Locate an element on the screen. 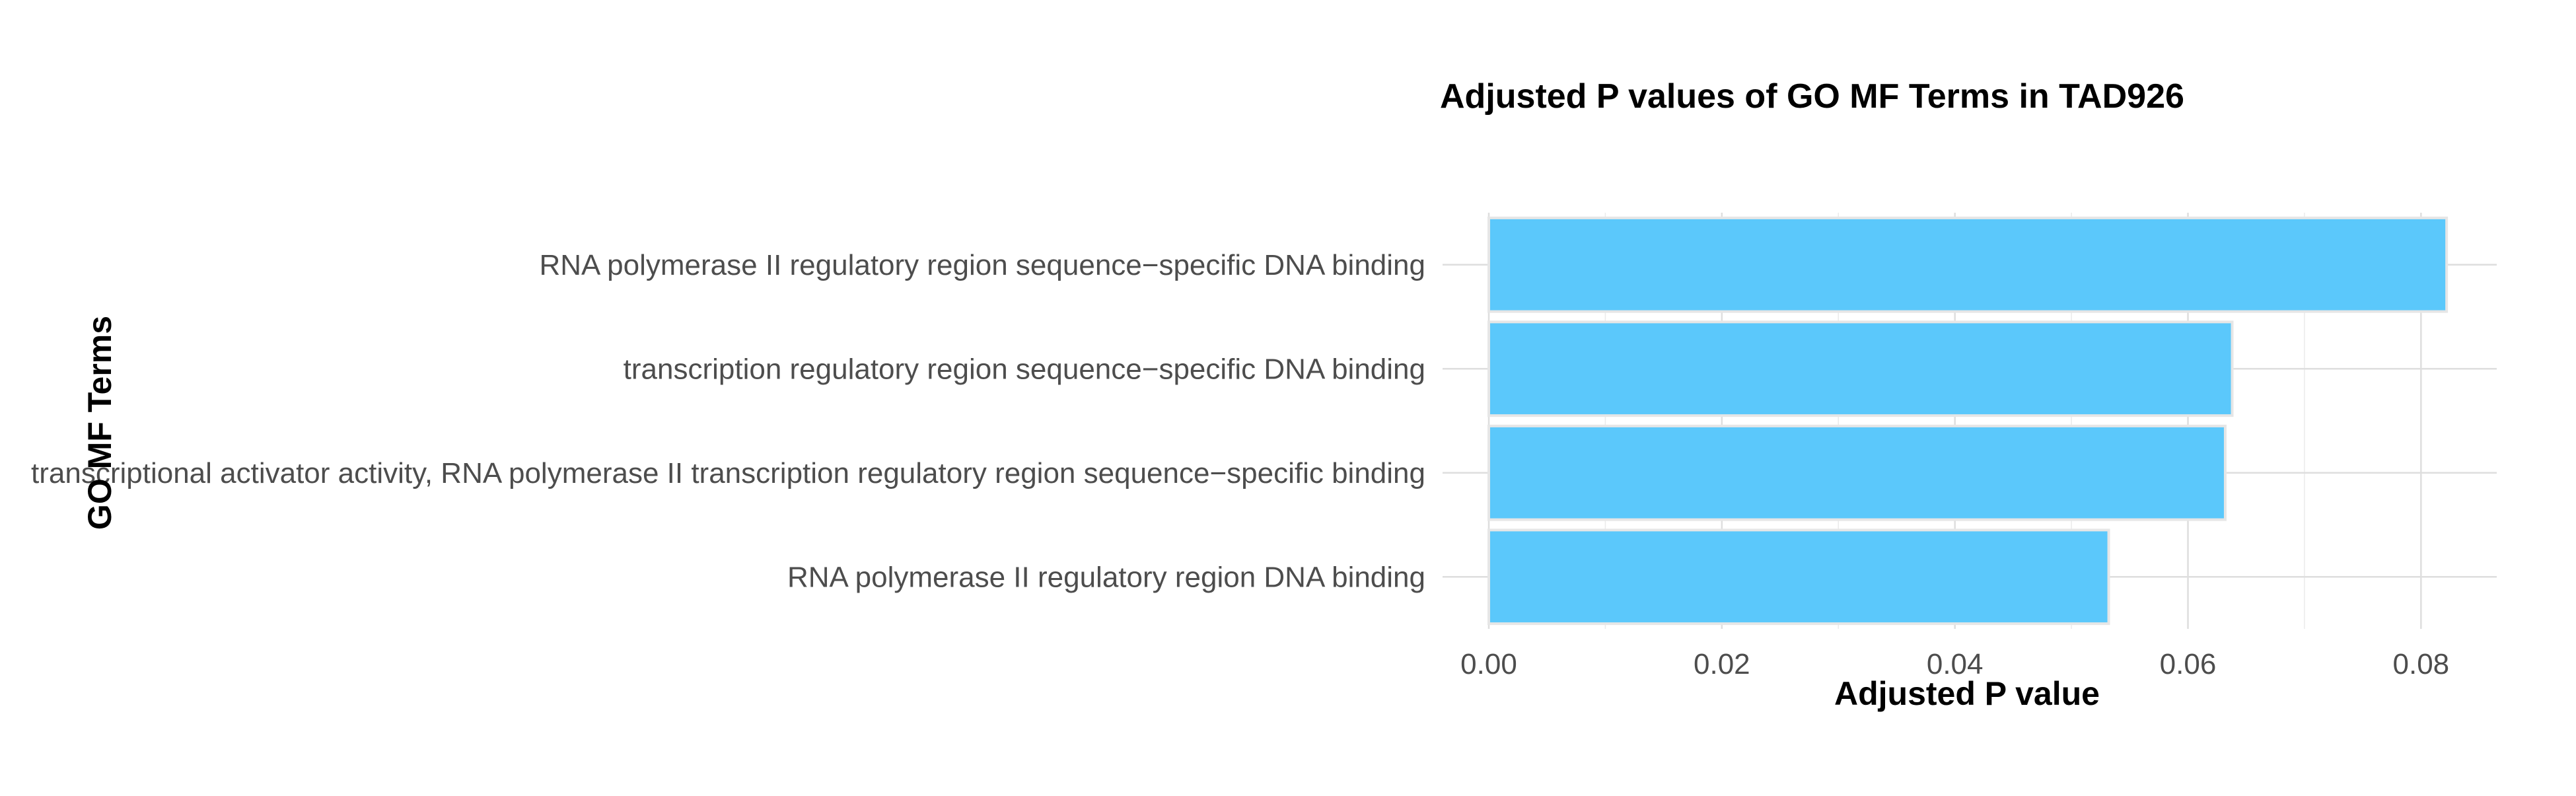  x-axis-title: Adjusted P value is located at coordinates (1967, 693).